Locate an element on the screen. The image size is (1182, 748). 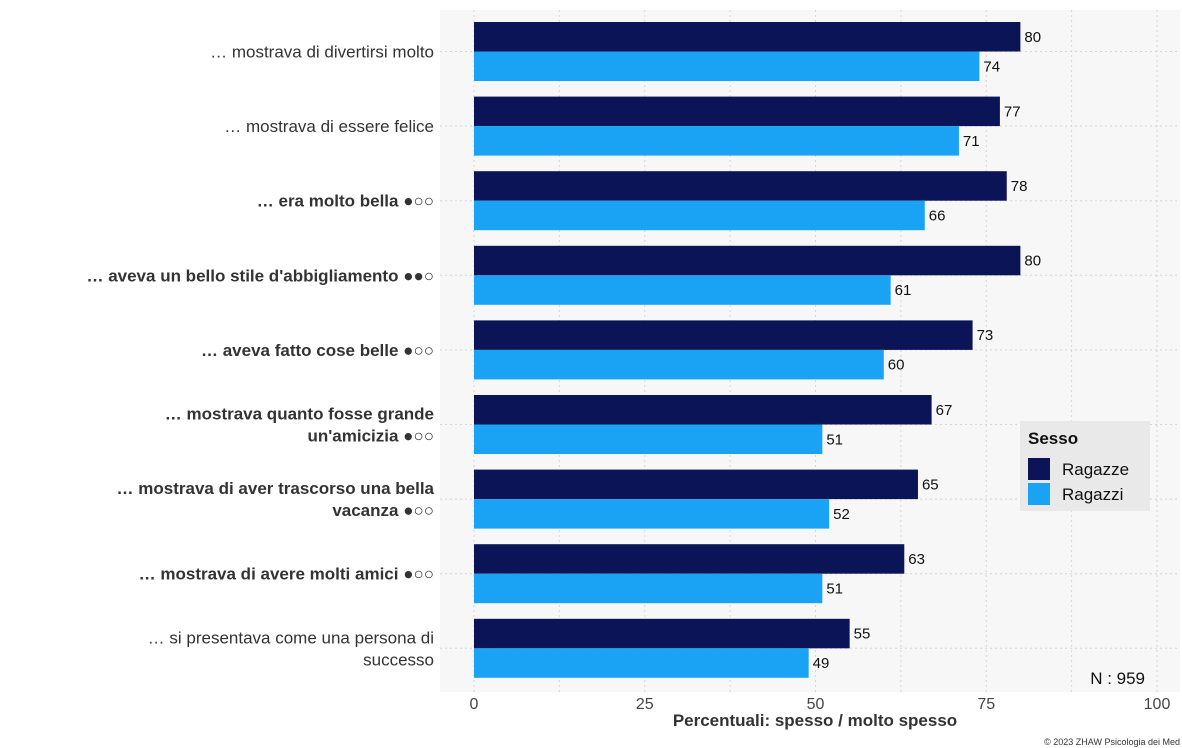
legend-swatch-ragazzi is located at coordinates (1039, 494).